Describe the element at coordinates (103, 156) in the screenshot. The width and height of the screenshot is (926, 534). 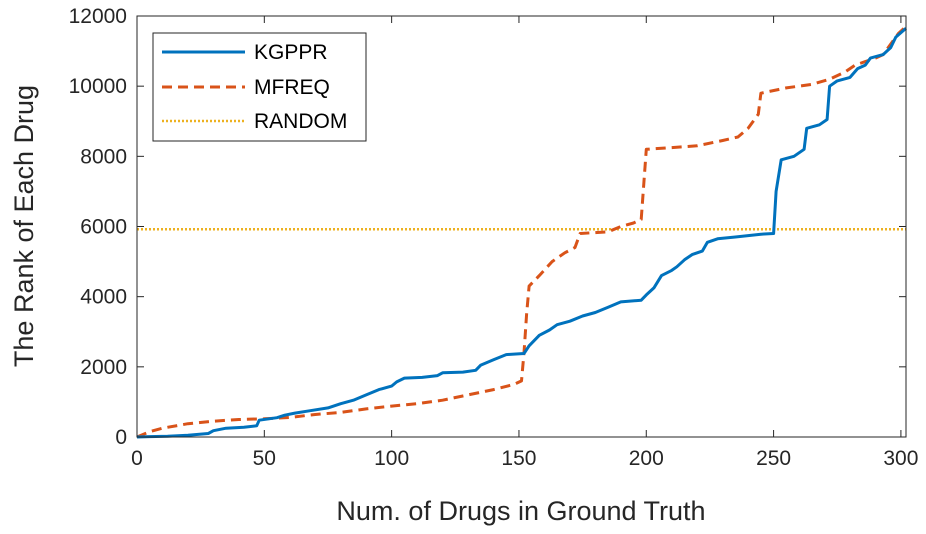
I see `y-tick-label: 8000` at that location.